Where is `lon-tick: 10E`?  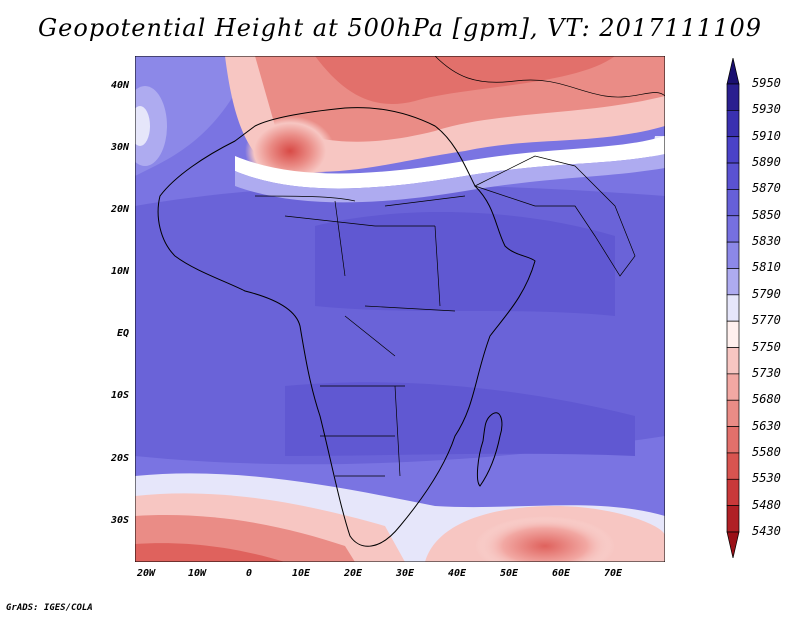 lon-tick: 10E is located at coordinates (301, 573).